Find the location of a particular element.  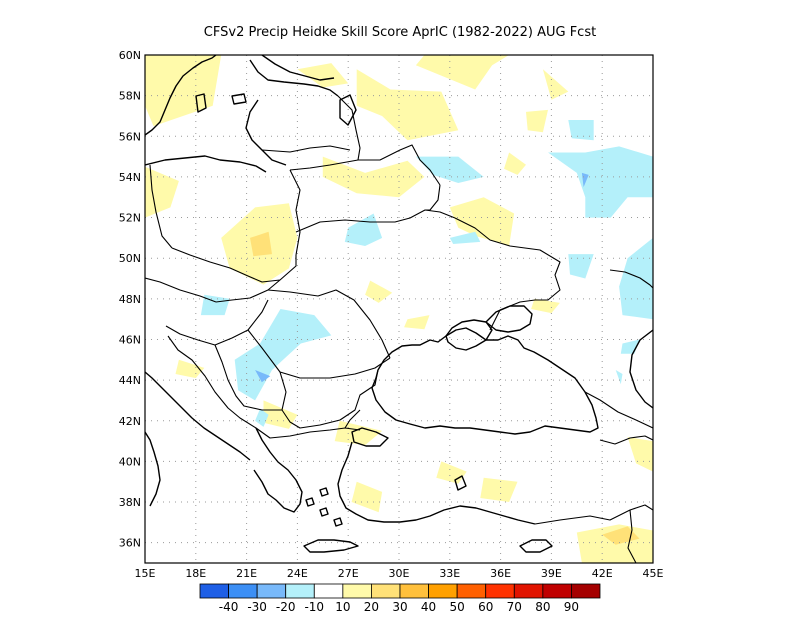

border-czech-slovakia-austria is located at coordinates (181, 290).